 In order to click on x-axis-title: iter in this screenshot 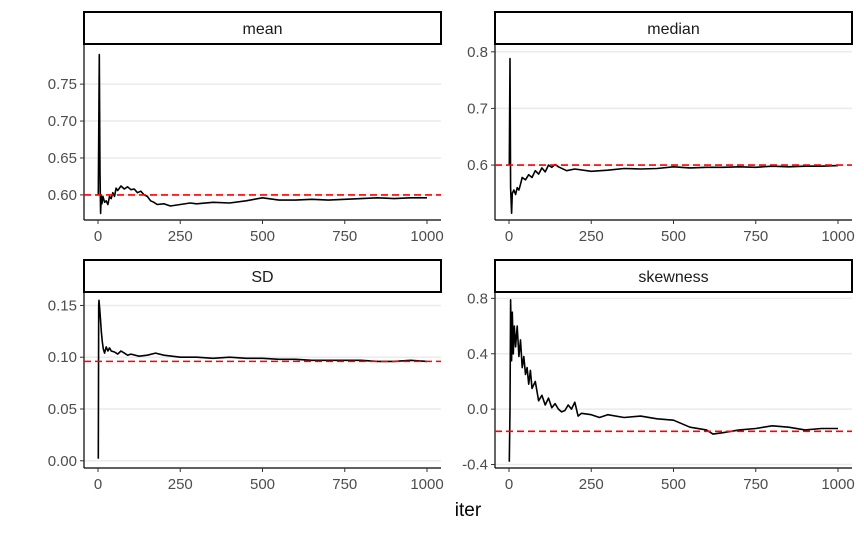, I will do `click(468, 510)`.